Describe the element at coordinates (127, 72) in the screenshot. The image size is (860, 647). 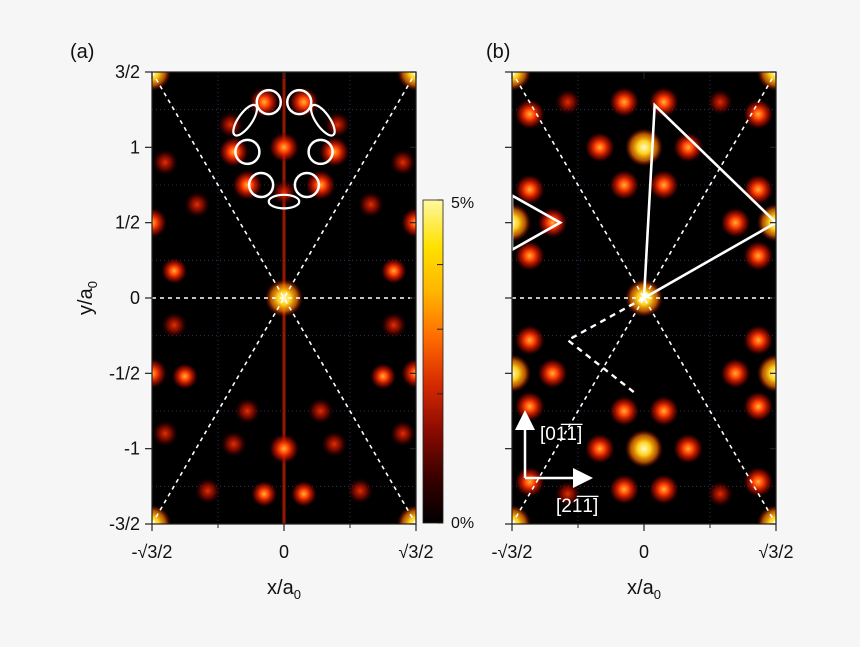
I see `panel-a-y-tick-label: 3/2` at that location.